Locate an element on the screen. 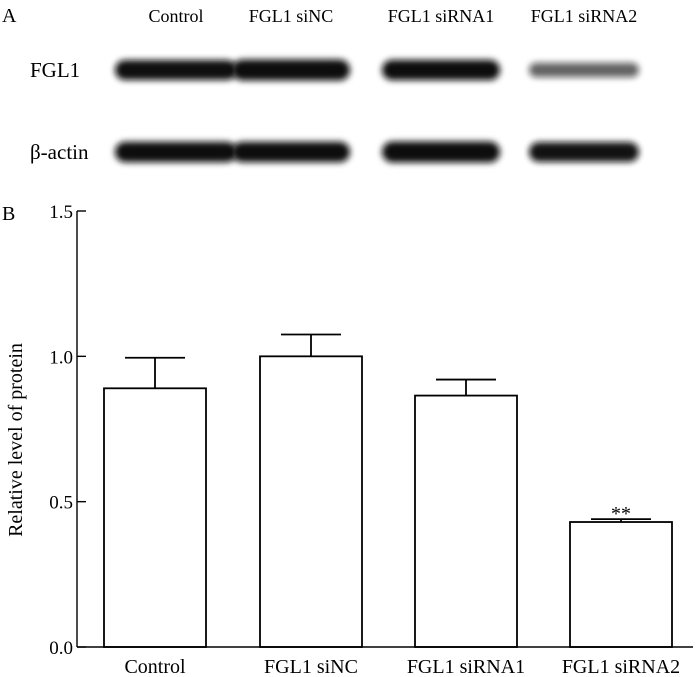  y-axis-label: Relative level of protein is located at coordinates (16, 440).